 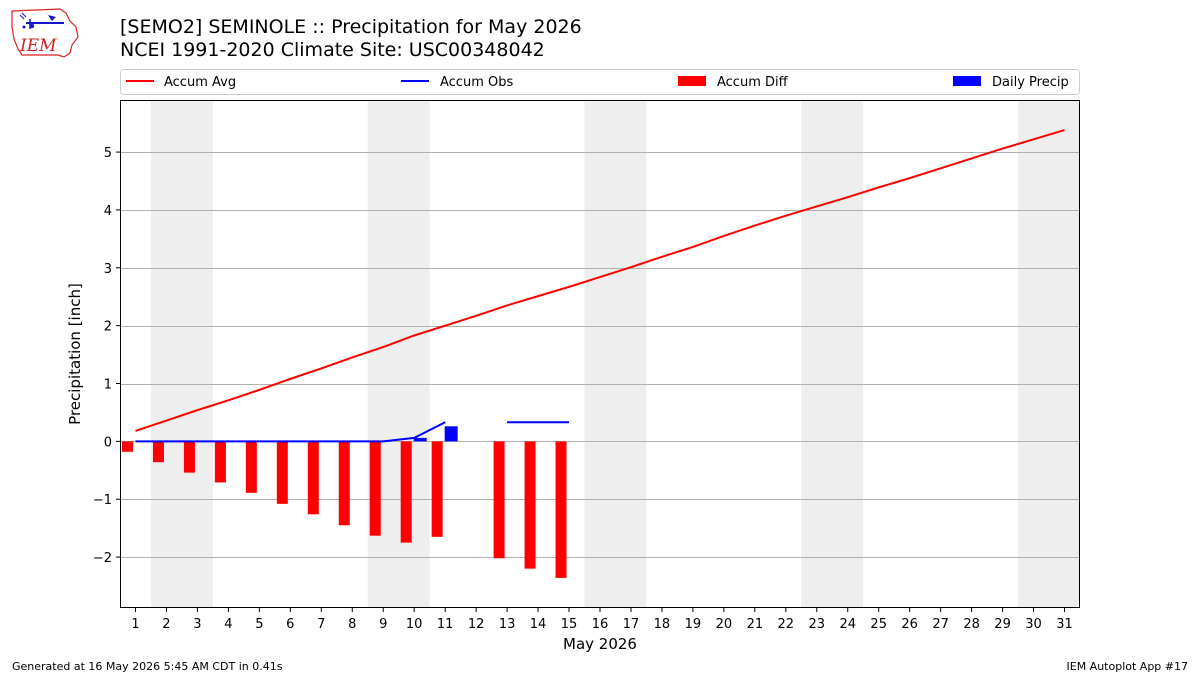 I want to click on x-tick-label-25: 25, so click(x=878, y=624).